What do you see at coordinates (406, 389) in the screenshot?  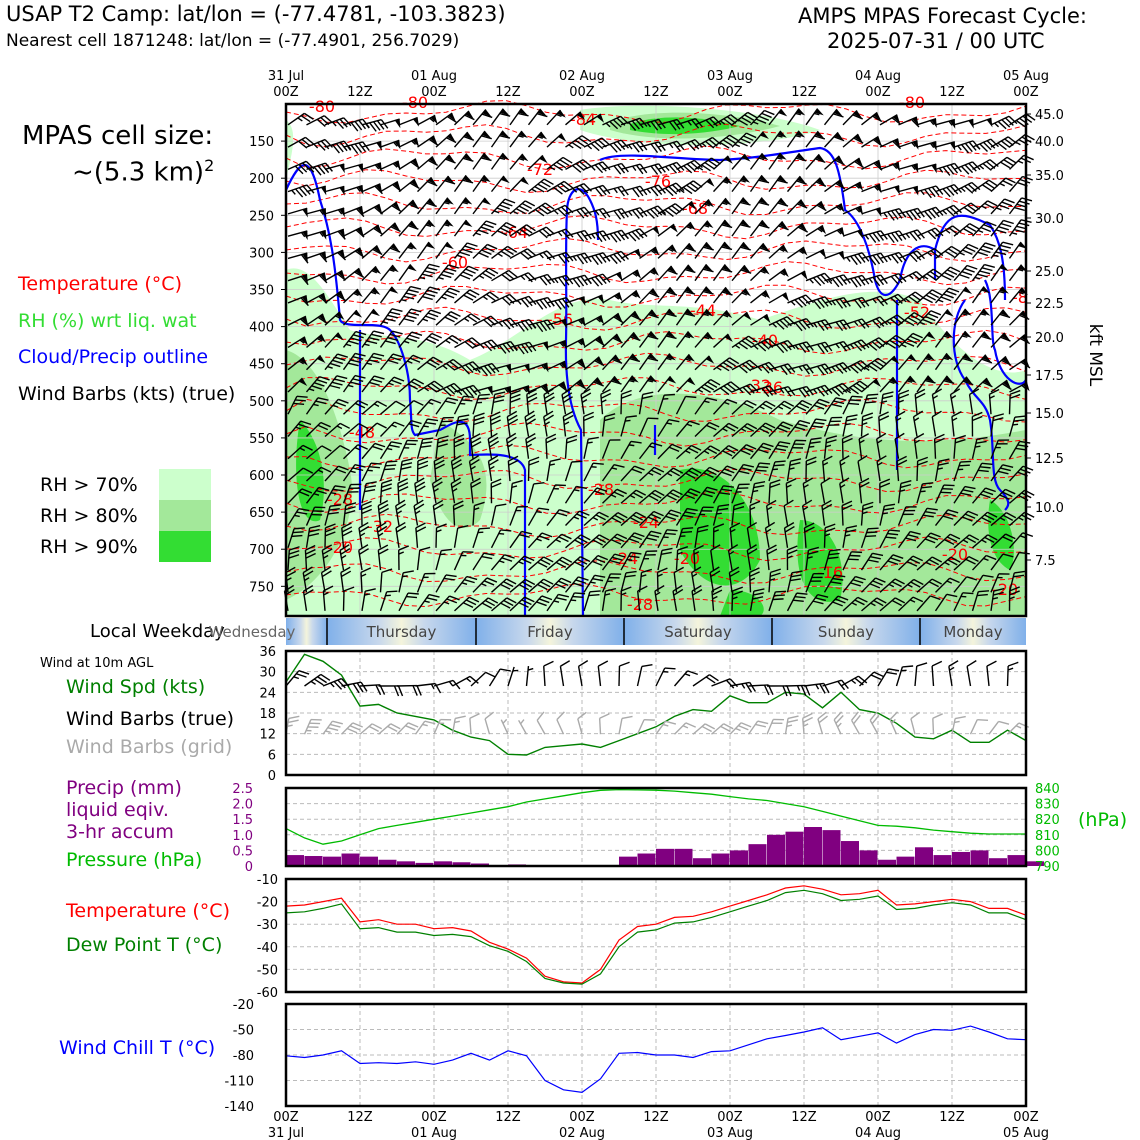 I see `cloud-outline` at bounding box center [406, 389].